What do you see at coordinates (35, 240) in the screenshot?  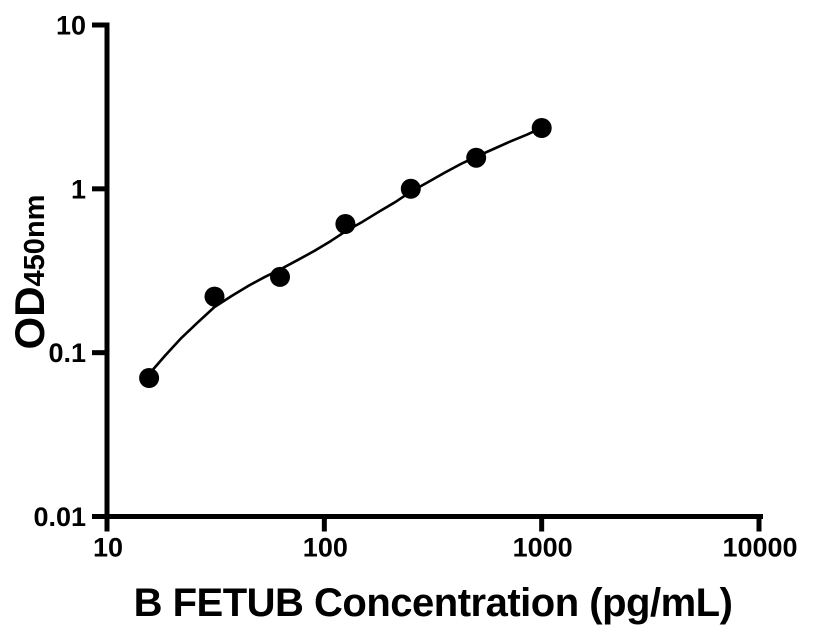 I see `y-axis-title-sub: 450nm` at bounding box center [35, 240].